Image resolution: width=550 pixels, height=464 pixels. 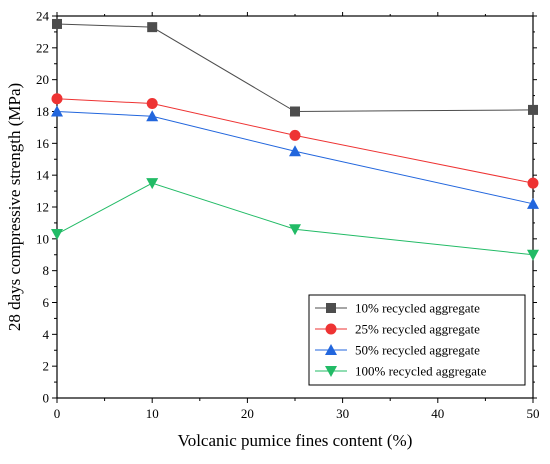 What do you see at coordinates (42, 207) in the screenshot?
I see `y-tick-label: 12` at bounding box center [42, 207].